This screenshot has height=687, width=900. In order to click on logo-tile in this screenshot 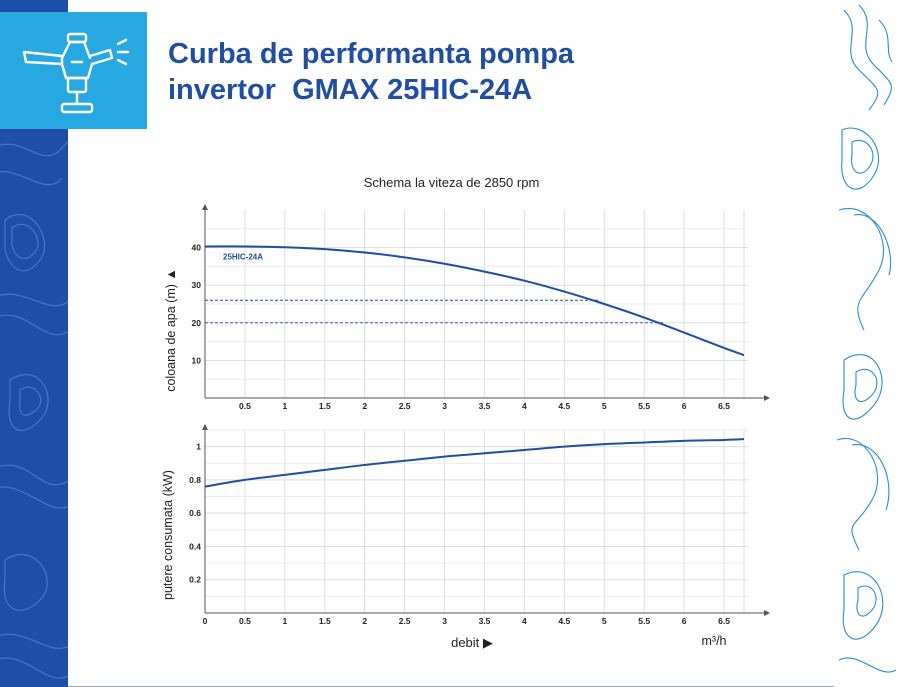, I will do `click(73, 70)`.